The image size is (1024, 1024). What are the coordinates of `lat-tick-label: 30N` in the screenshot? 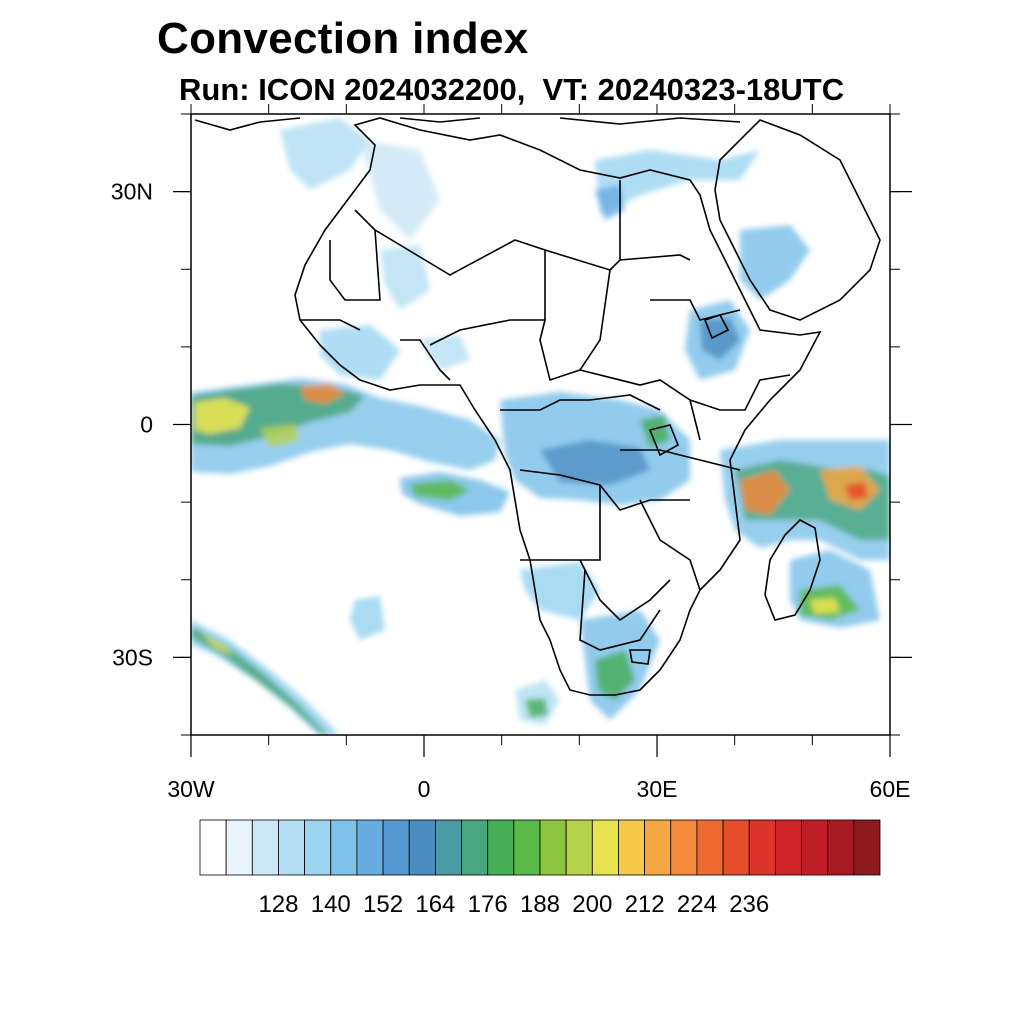 It's located at (132, 192).